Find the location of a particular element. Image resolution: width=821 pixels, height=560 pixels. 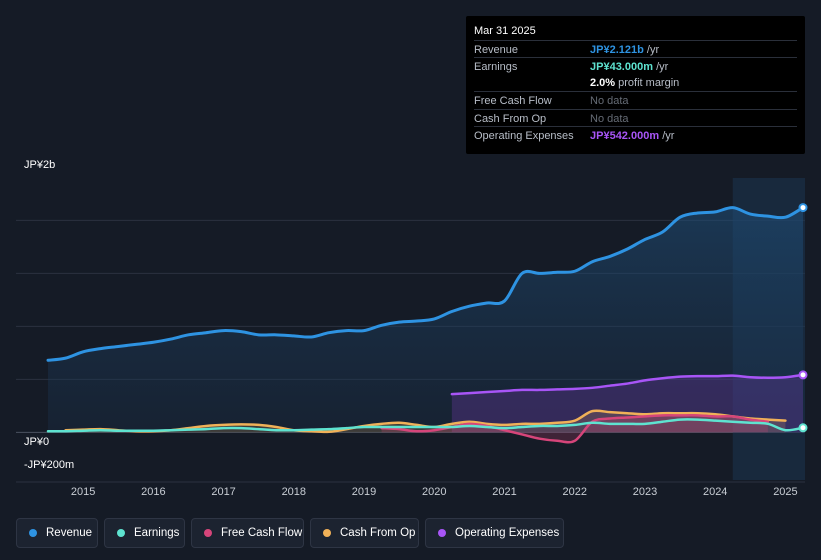

revenue-end-point is located at coordinates (803, 208).